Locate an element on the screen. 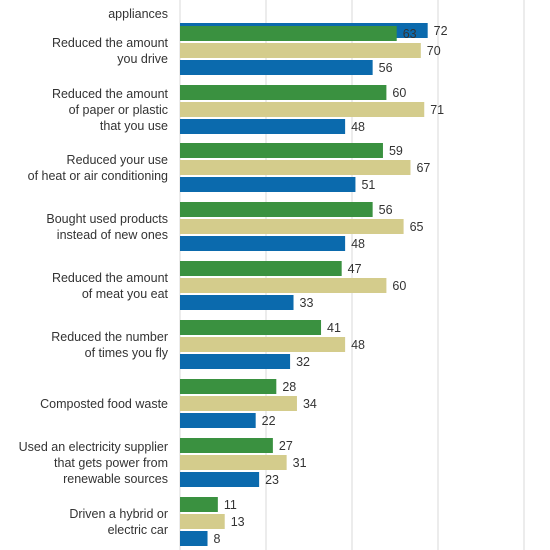 The height and width of the screenshot is (550, 550). value-label-series3-cat6: 33 is located at coordinates (307, 303).